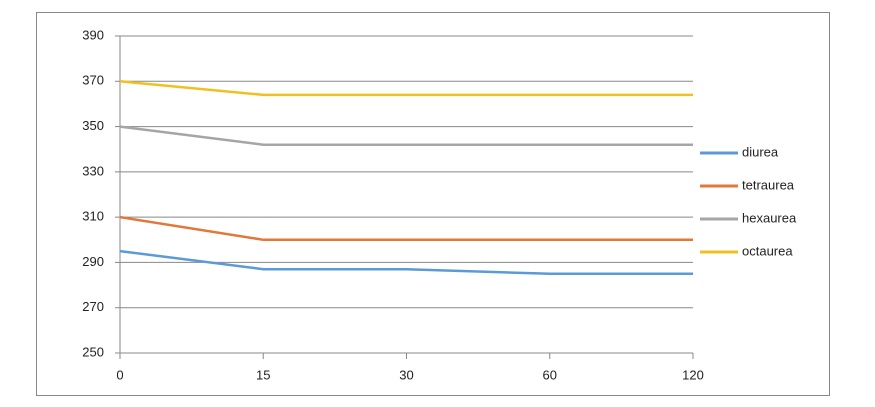 The image size is (875, 407). What do you see at coordinates (93, 216) in the screenshot?
I see `y-tick-label: 310` at bounding box center [93, 216].